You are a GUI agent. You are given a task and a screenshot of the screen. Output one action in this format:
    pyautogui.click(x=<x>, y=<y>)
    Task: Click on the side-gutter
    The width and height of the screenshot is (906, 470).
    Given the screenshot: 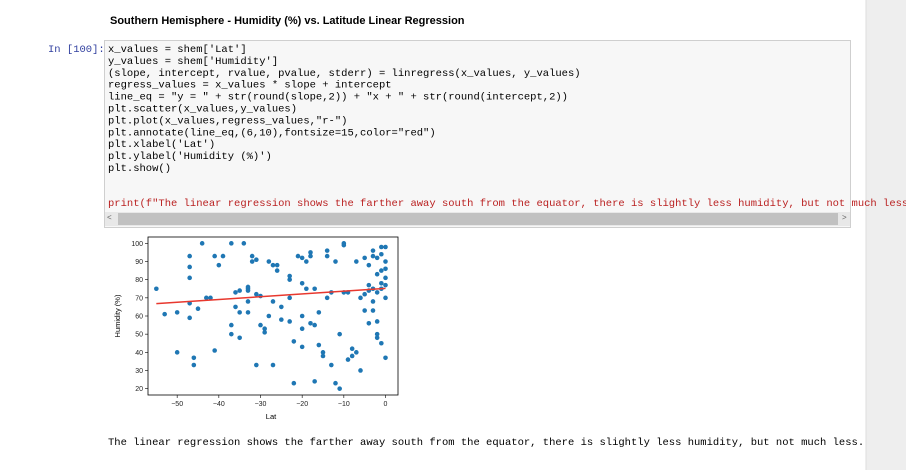 What is the action you would take?
    pyautogui.click(x=886, y=235)
    